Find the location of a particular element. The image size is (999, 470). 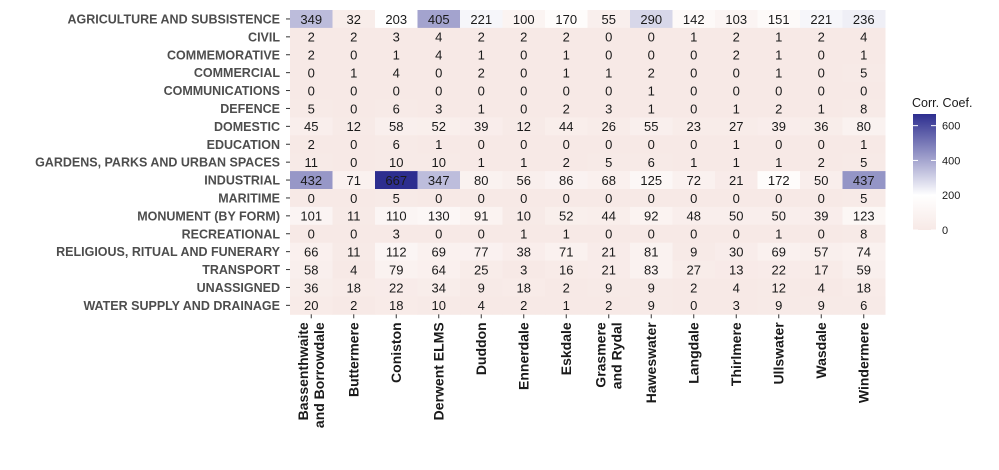

cell-value: 3 is located at coordinates (608, 108).